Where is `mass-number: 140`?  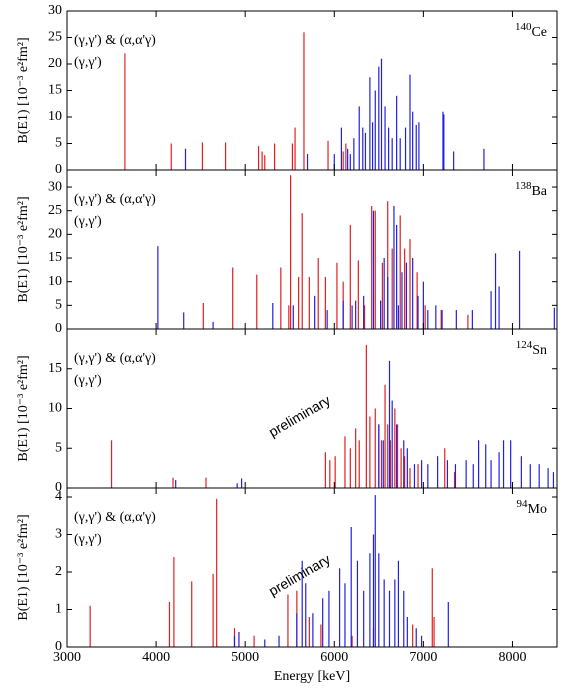 mass-number: 140 is located at coordinates (523, 27).